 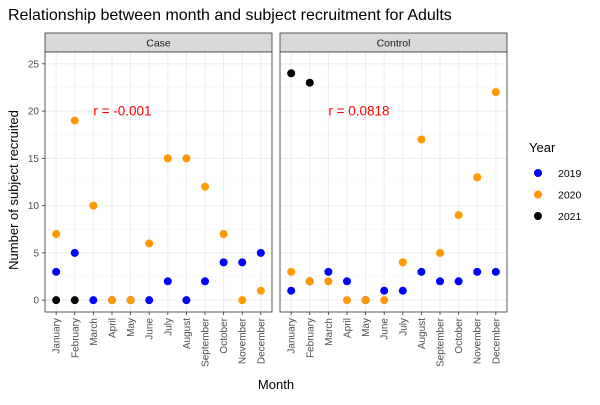 I want to click on legend-key-2019, so click(x=538, y=173).